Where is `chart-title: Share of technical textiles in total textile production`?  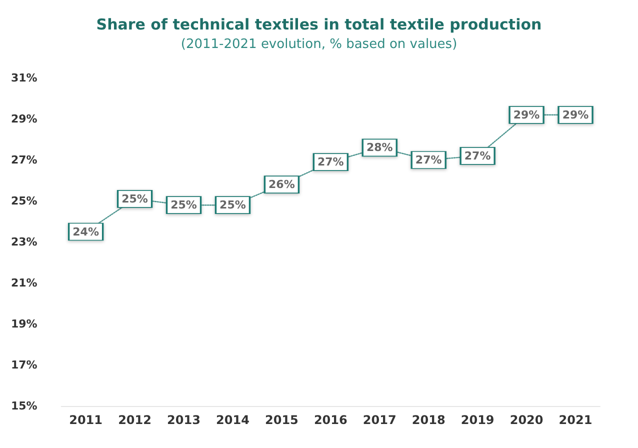
chart-title: Share of technical textiles in total textile production is located at coordinates (319, 25).